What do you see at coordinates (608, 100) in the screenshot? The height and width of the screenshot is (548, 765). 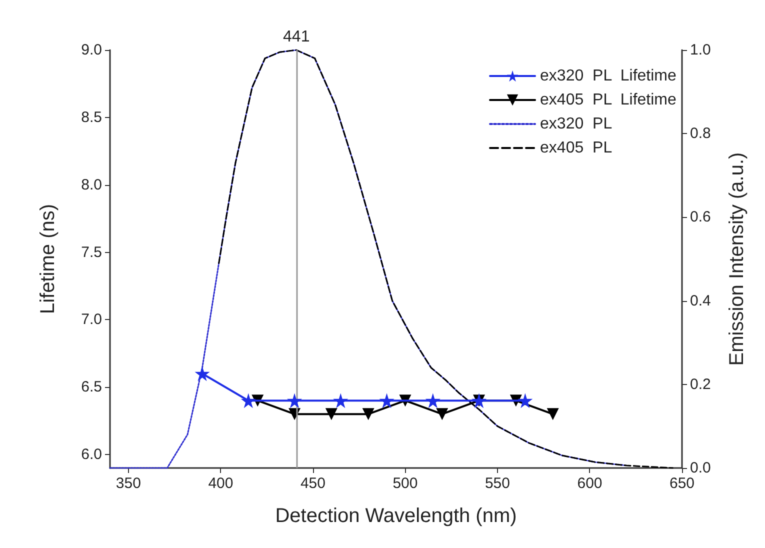 I see `legend-label: ex405 PL Lifetime` at bounding box center [608, 100].